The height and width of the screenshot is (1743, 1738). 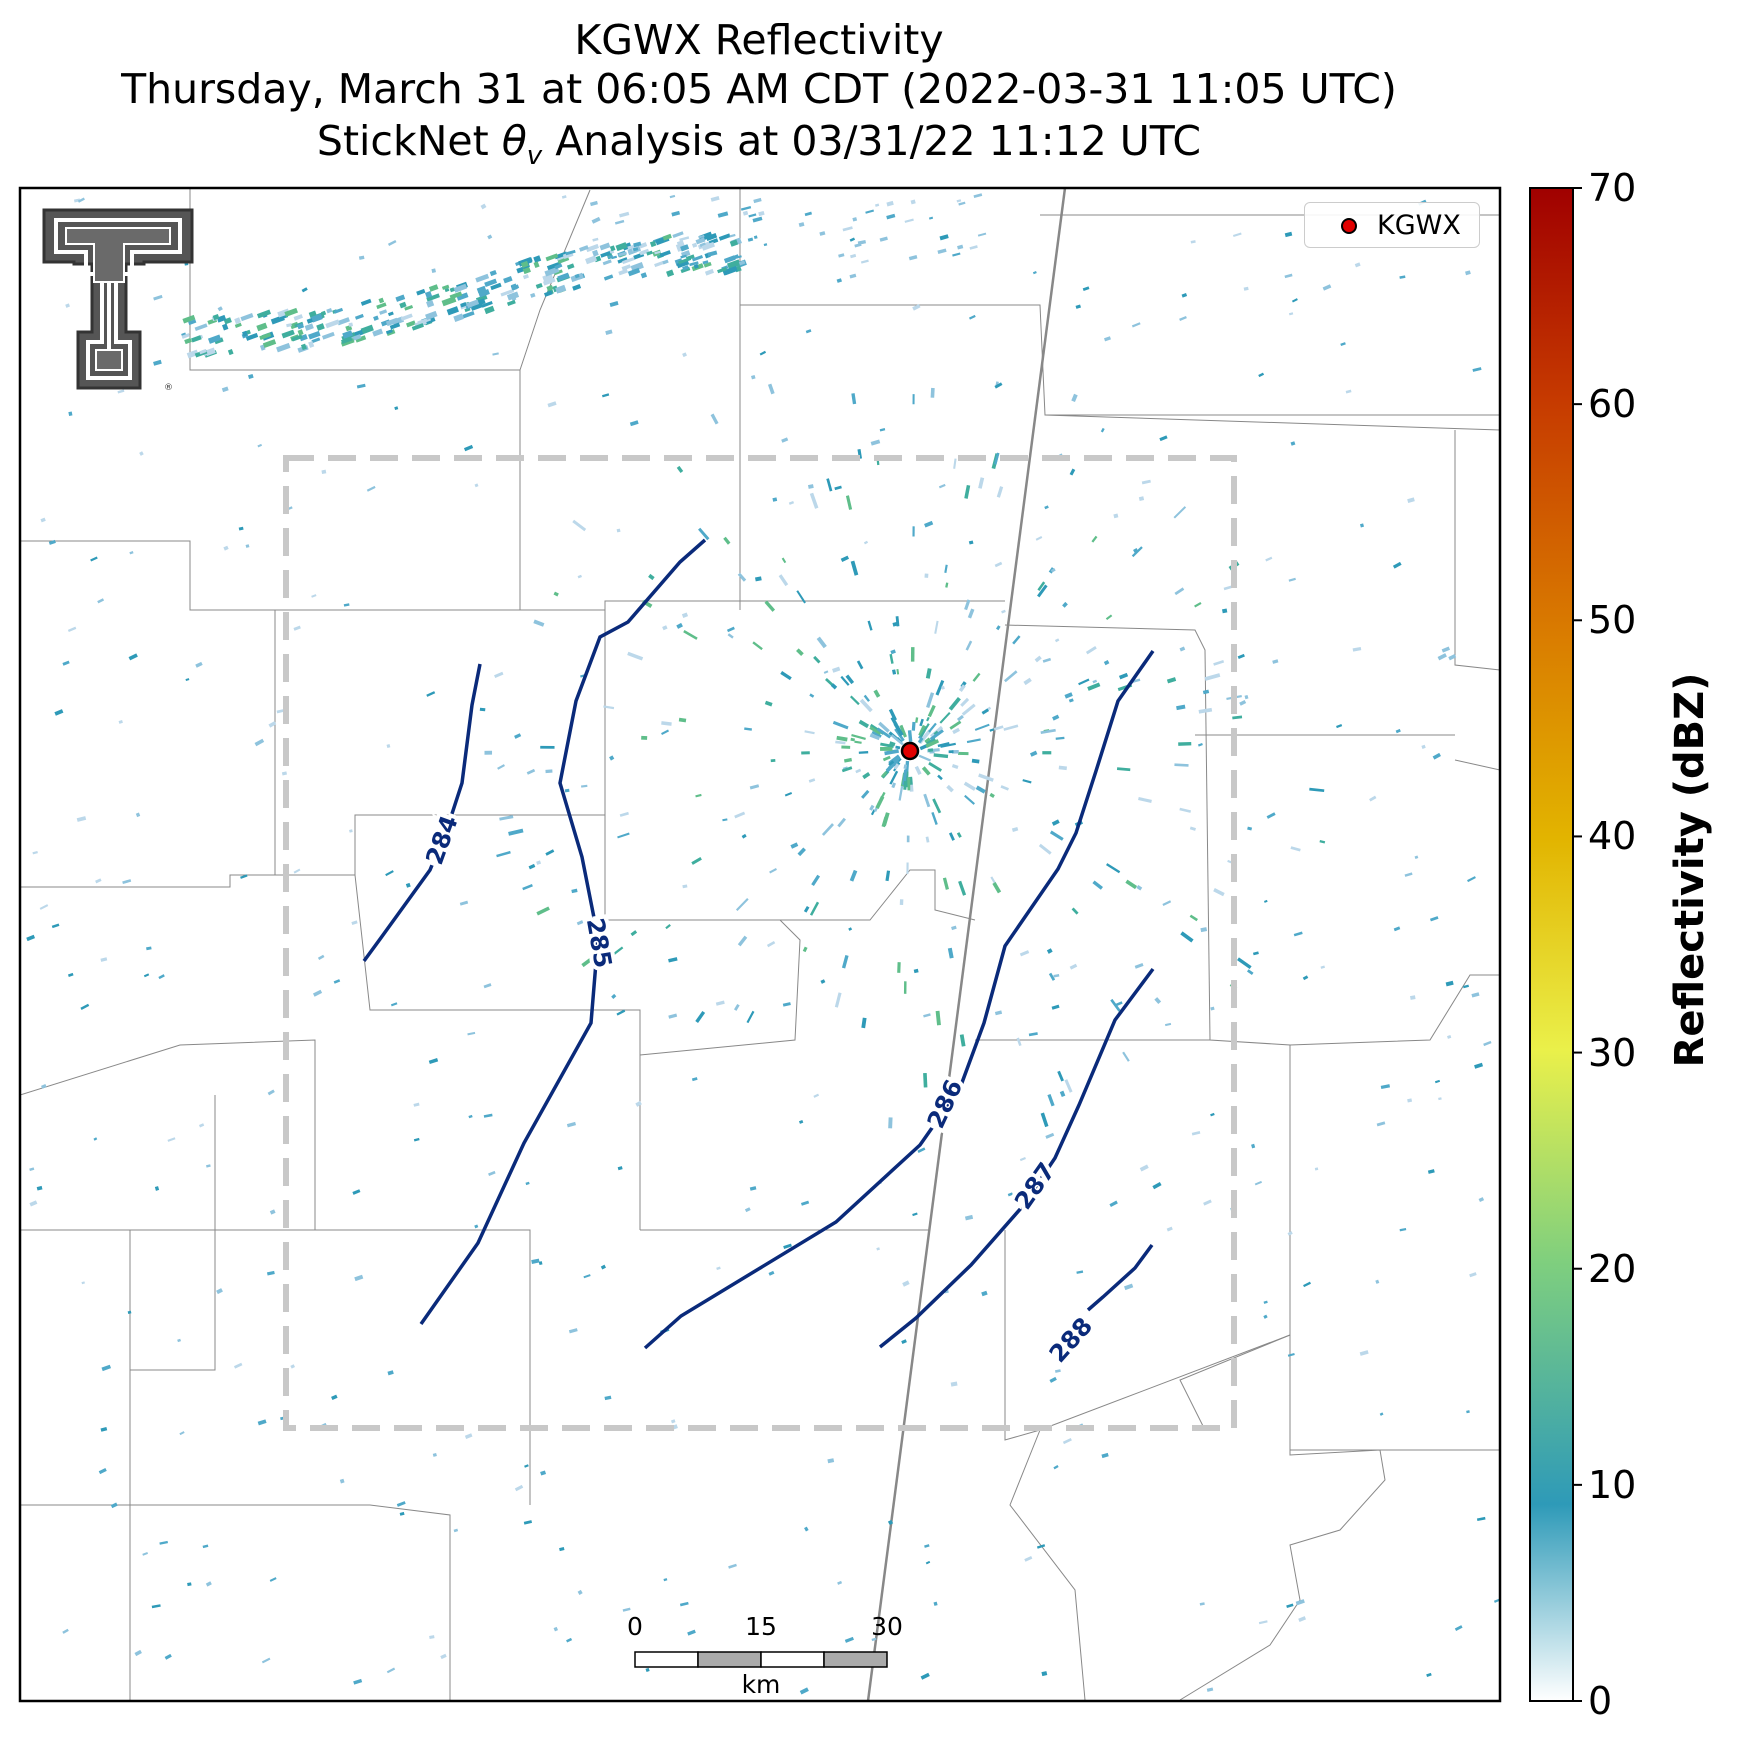 What do you see at coordinates (966, 944) in the screenshot?
I see `state-boundary-line` at bounding box center [966, 944].